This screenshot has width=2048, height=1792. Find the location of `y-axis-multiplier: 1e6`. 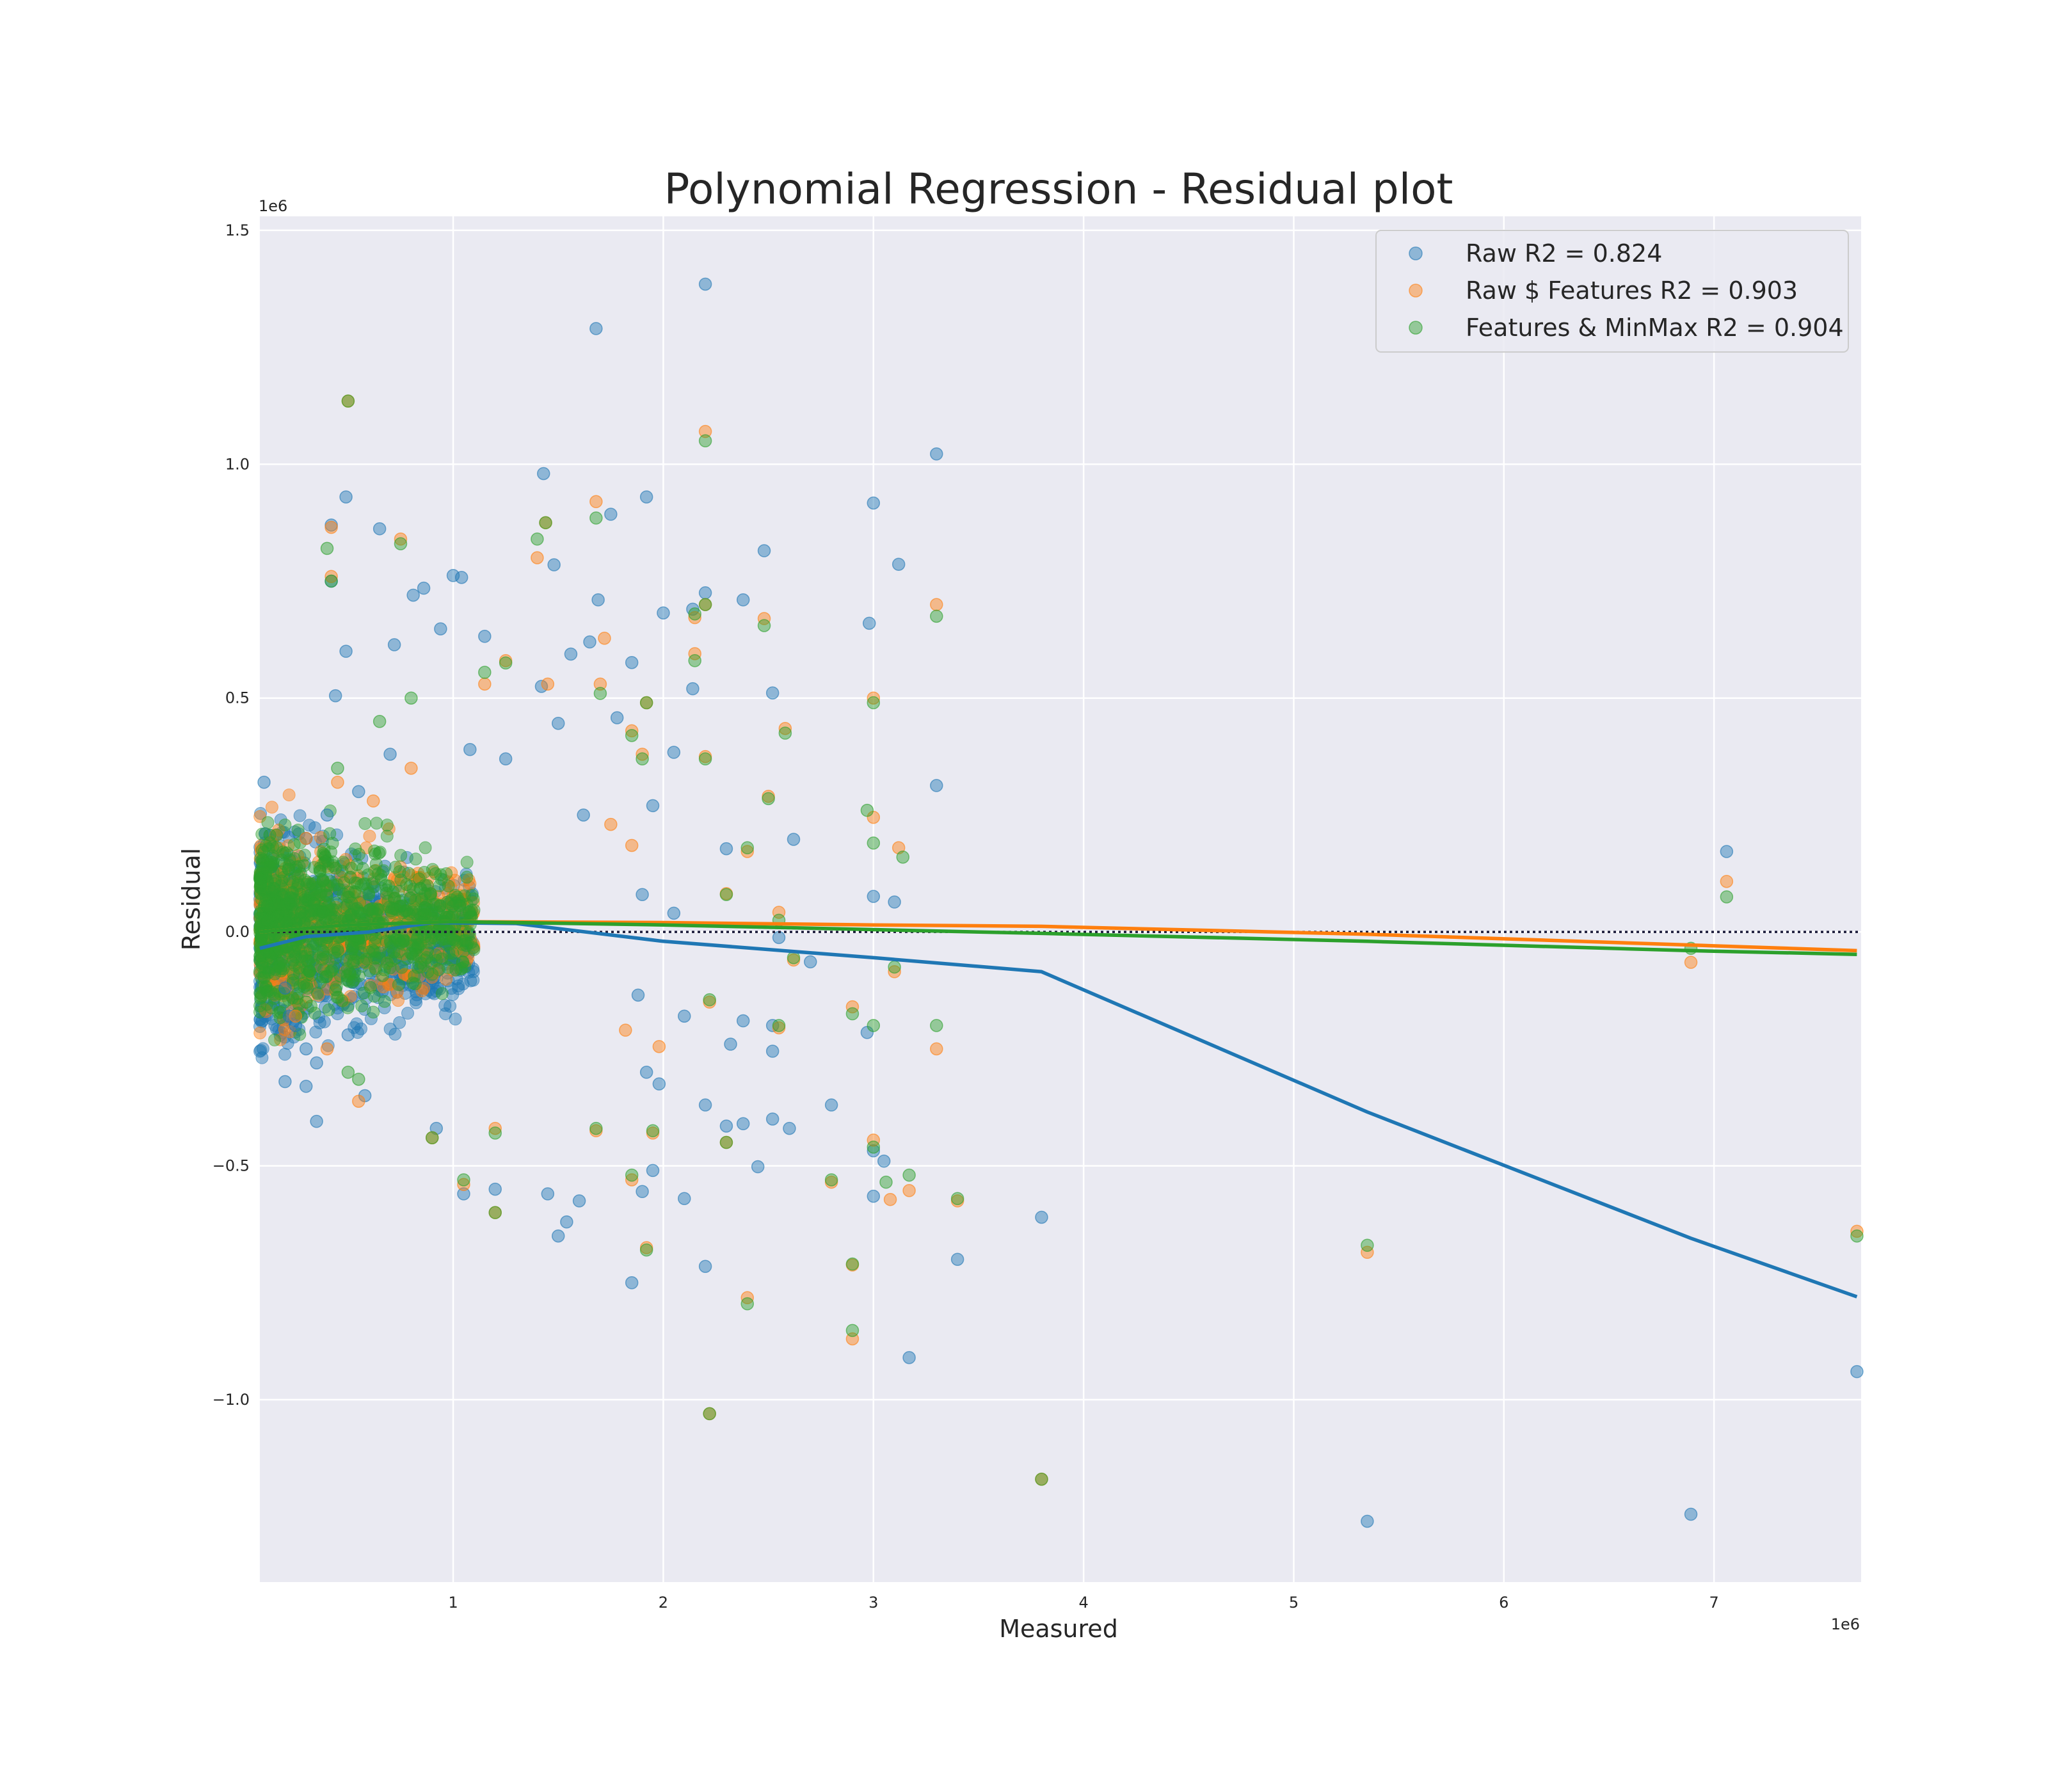

y-axis-multiplier: 1e6 is located at coordinates (273, 206).